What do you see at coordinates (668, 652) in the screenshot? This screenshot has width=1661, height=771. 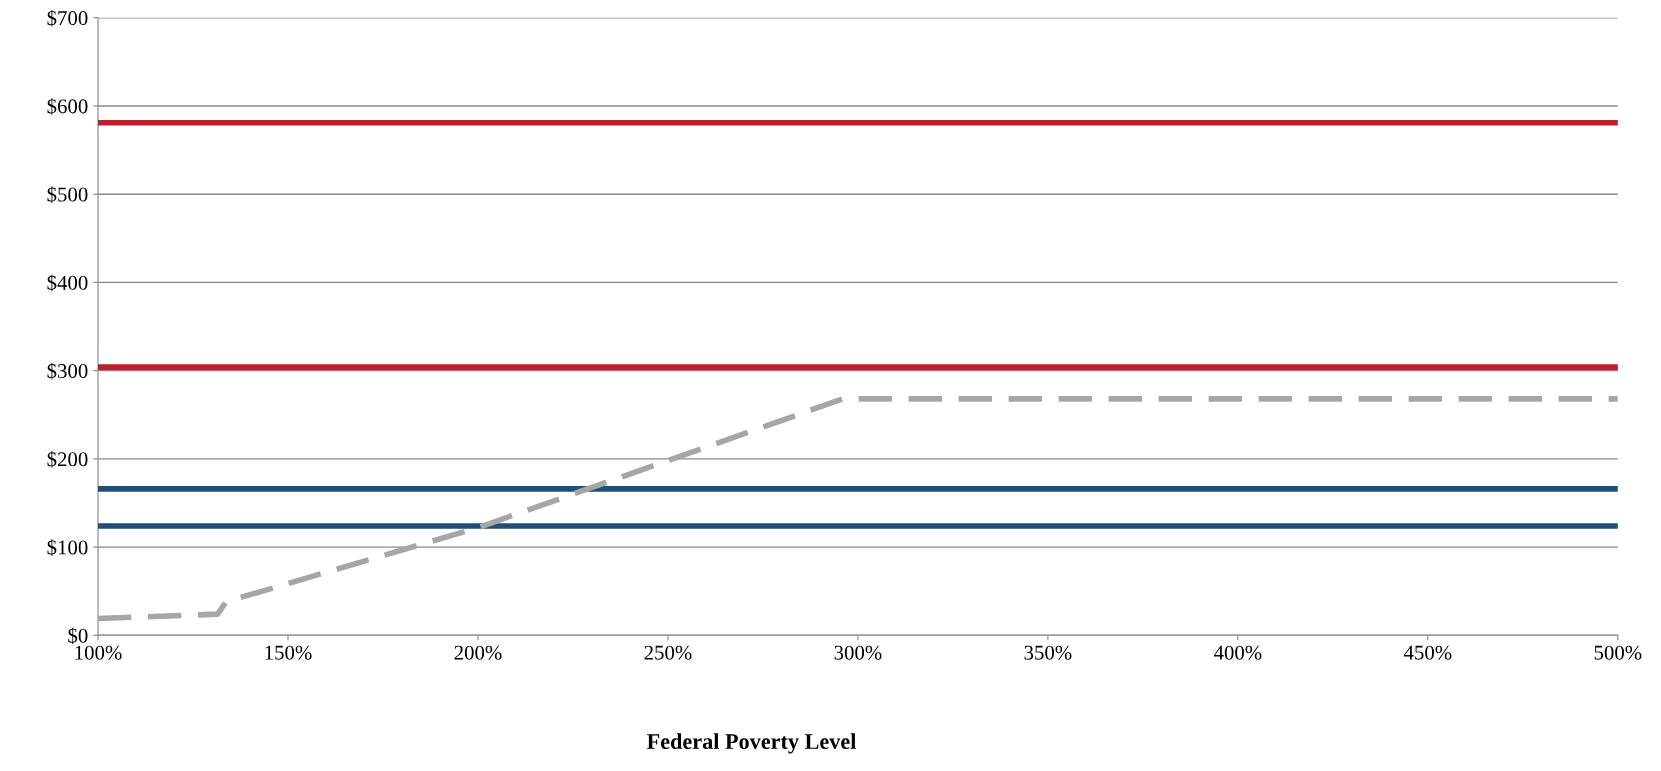 I see `x-tick-label: 250%` at bounding box center [668, 652].